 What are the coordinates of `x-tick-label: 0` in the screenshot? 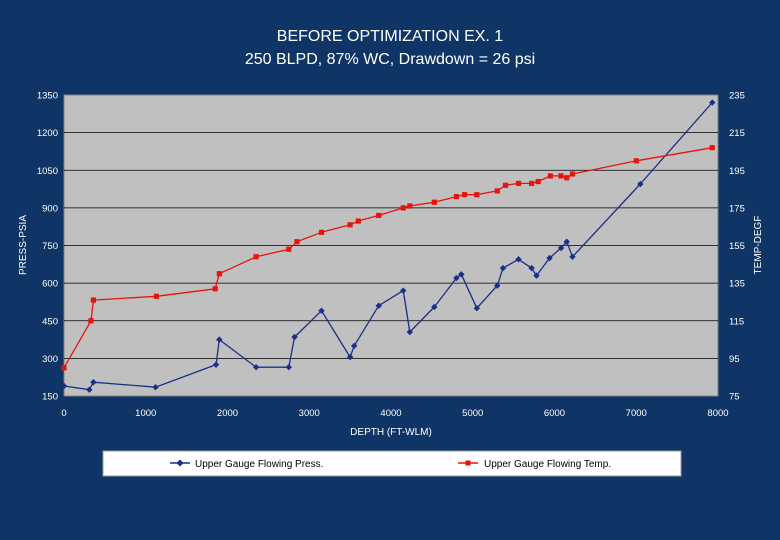 It's located at (63, 413).